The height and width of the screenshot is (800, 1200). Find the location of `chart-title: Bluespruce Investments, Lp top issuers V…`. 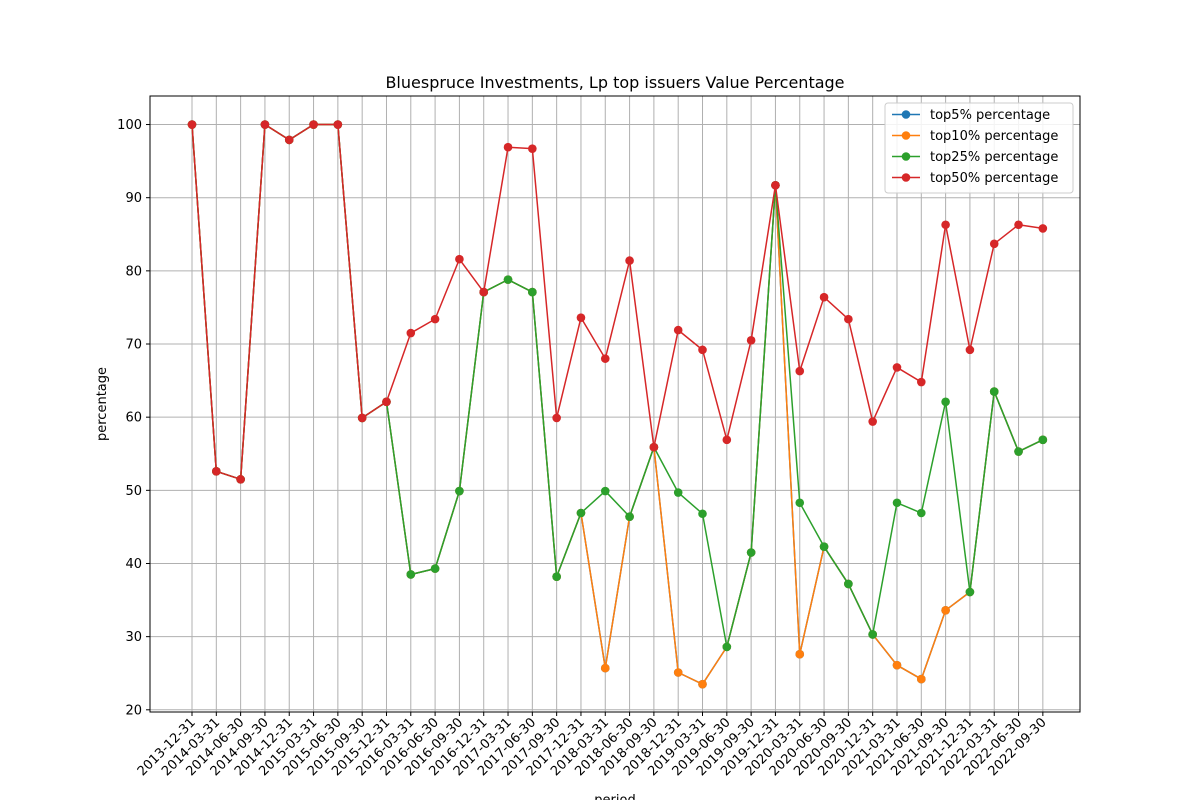

chart-title: Bluespruce Investments, Lp top issuers V… is located at coordinates (614, 82).